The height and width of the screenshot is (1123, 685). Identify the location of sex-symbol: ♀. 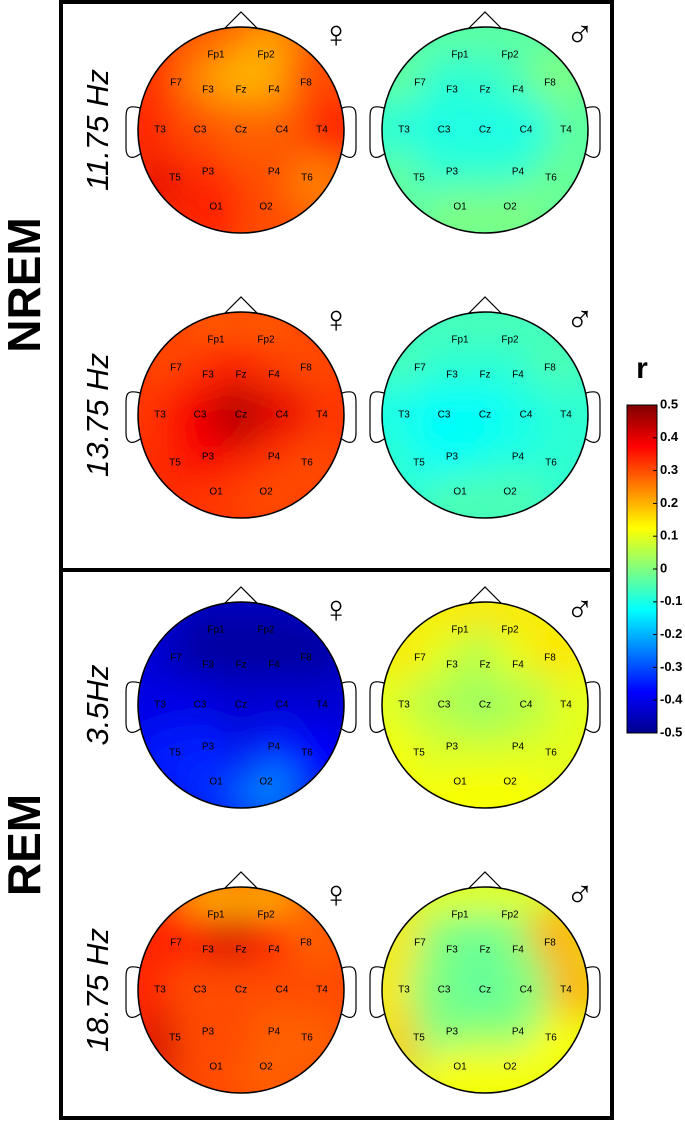
(336, 610).